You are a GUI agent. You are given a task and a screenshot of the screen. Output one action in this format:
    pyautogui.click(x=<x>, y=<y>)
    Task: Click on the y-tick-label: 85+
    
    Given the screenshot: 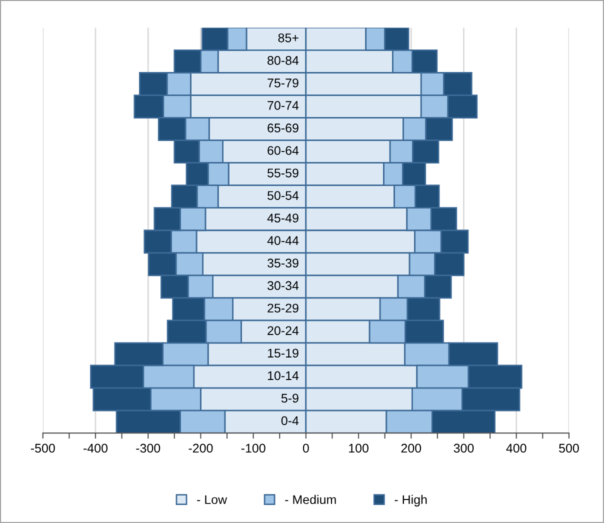 What is the action you would take?
    pyautogui.click(x=288, y=37)
    